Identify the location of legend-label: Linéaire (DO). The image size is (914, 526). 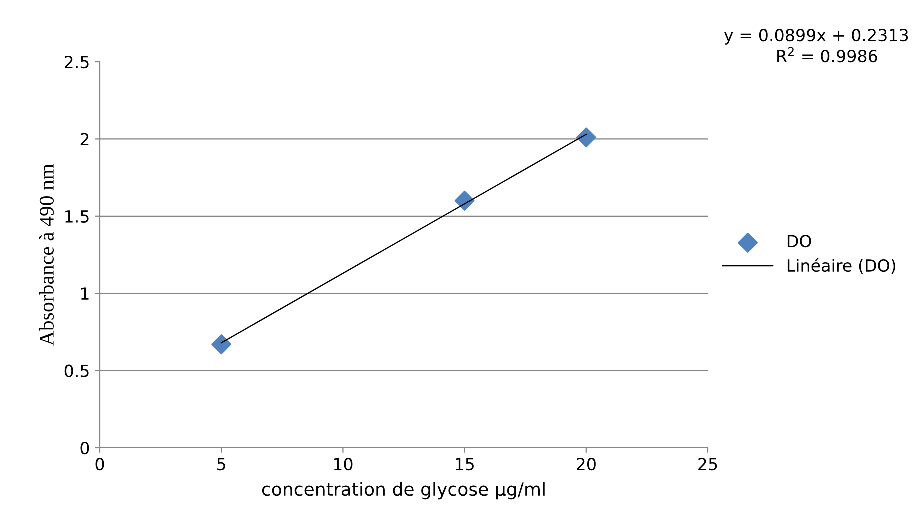
(842, 266).